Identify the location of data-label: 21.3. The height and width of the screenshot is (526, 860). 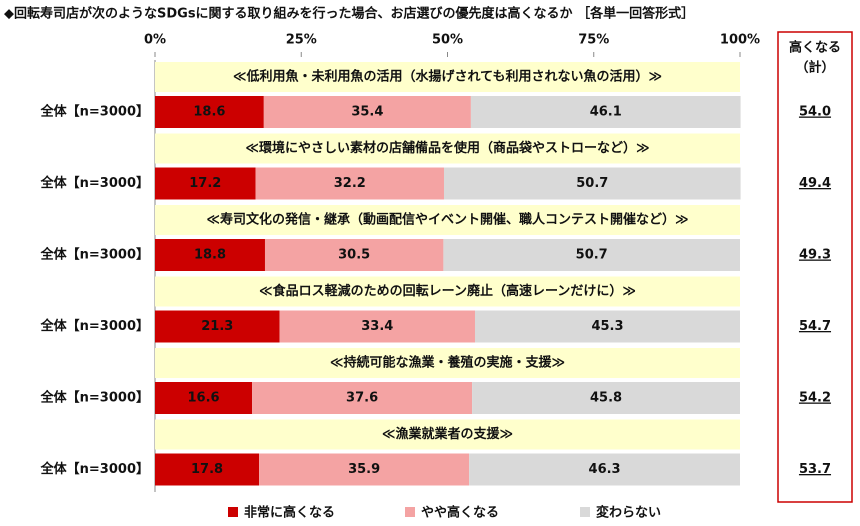
(217, 326).